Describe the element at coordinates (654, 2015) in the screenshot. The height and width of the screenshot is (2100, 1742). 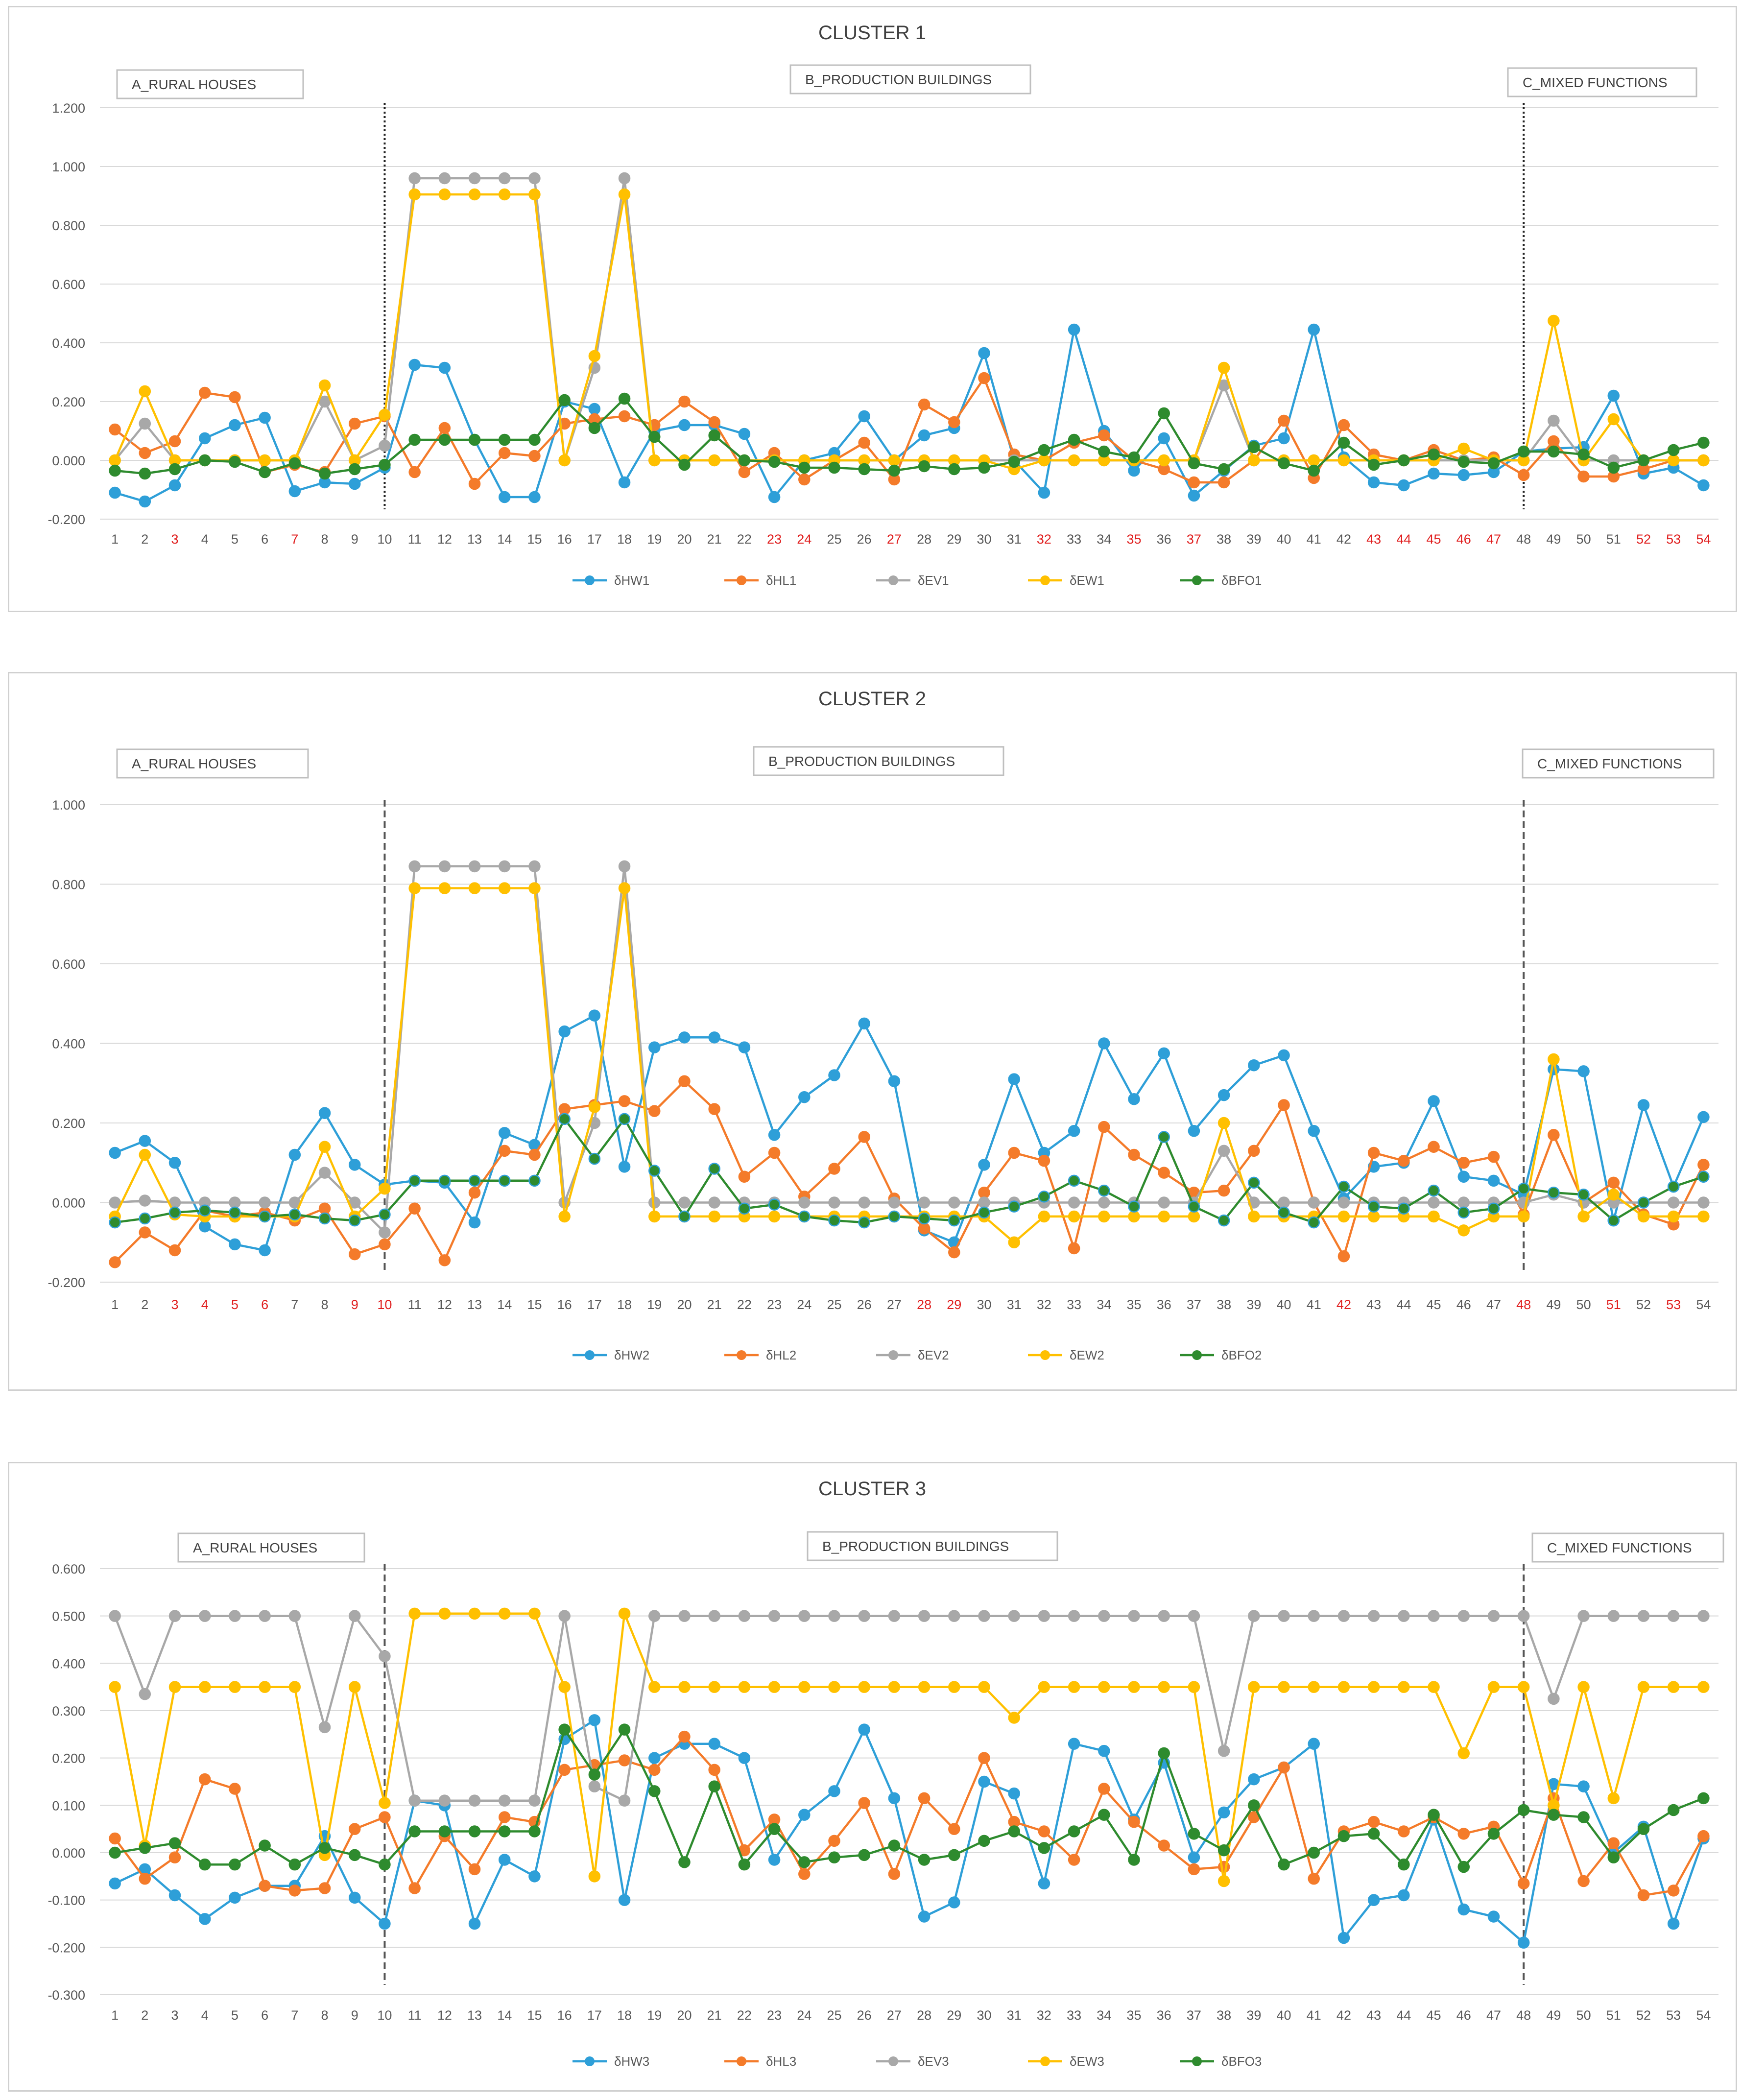
I see `x-tick-label: 19` at that location.